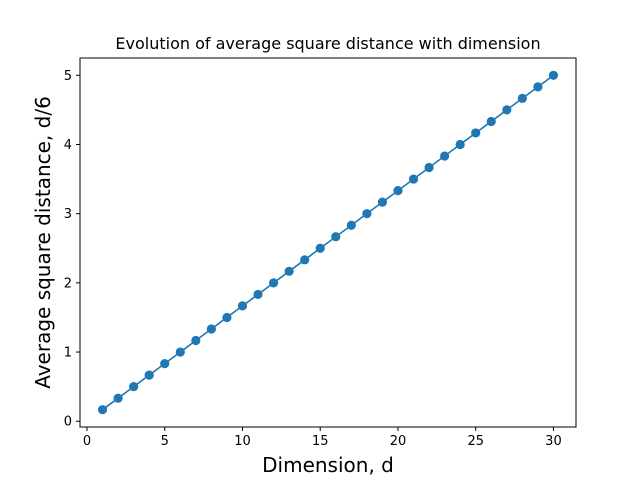  I want to click on x-tick-label: 0, so click(87, 441).